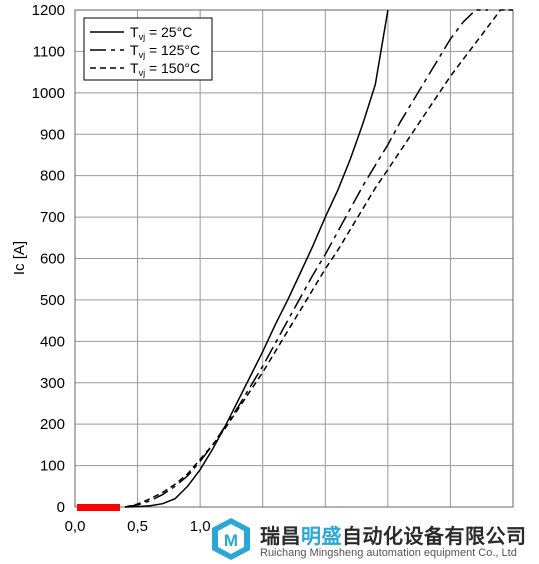  I want to click on y-tick-label: 200, so click(52, 424).